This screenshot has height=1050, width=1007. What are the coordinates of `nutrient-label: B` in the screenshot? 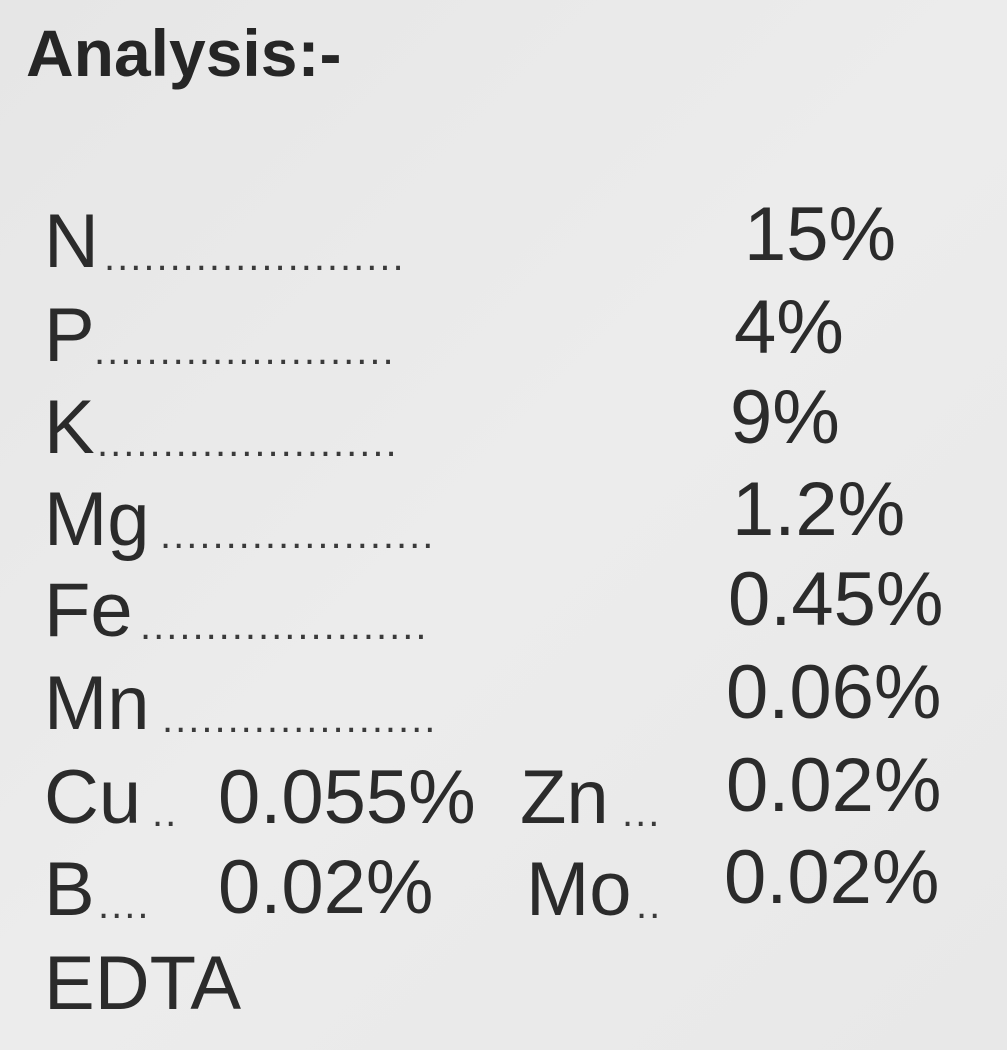 It's located at (69, 889).